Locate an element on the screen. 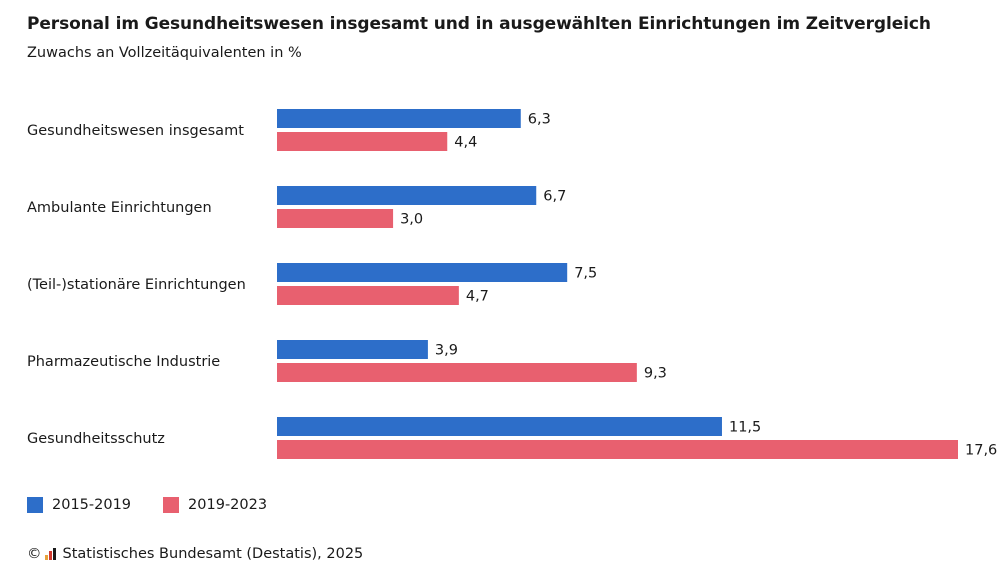  data-label-series-1: 6,3 is located at coordinates (539, 120).